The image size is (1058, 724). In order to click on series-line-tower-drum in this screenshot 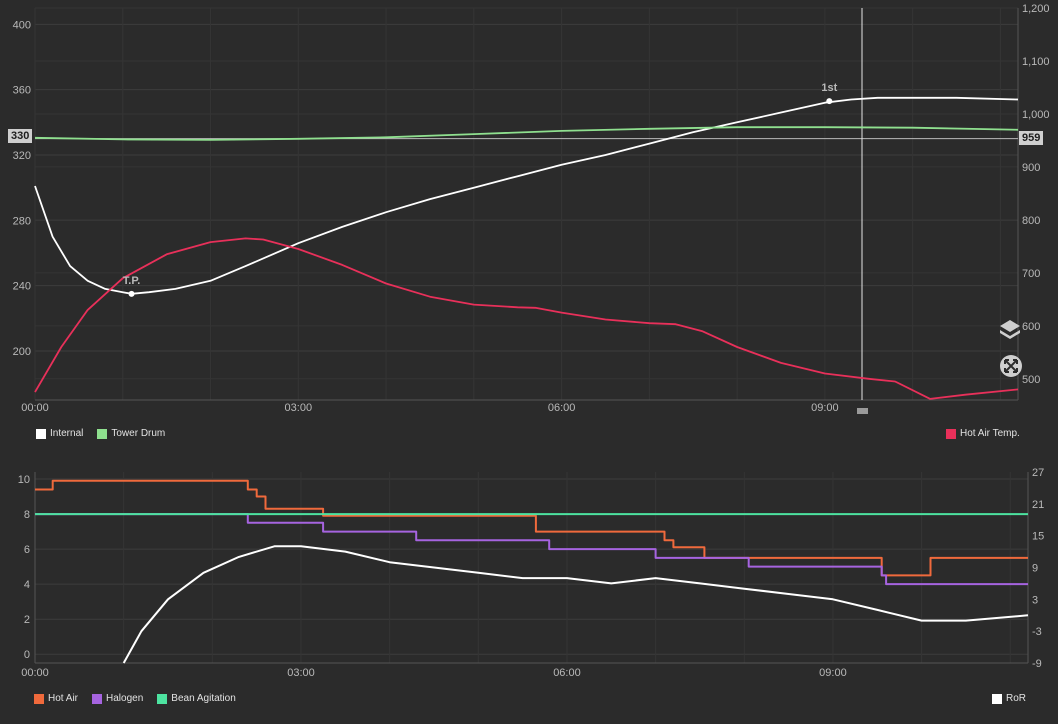, I will do `click(526, 133)`.